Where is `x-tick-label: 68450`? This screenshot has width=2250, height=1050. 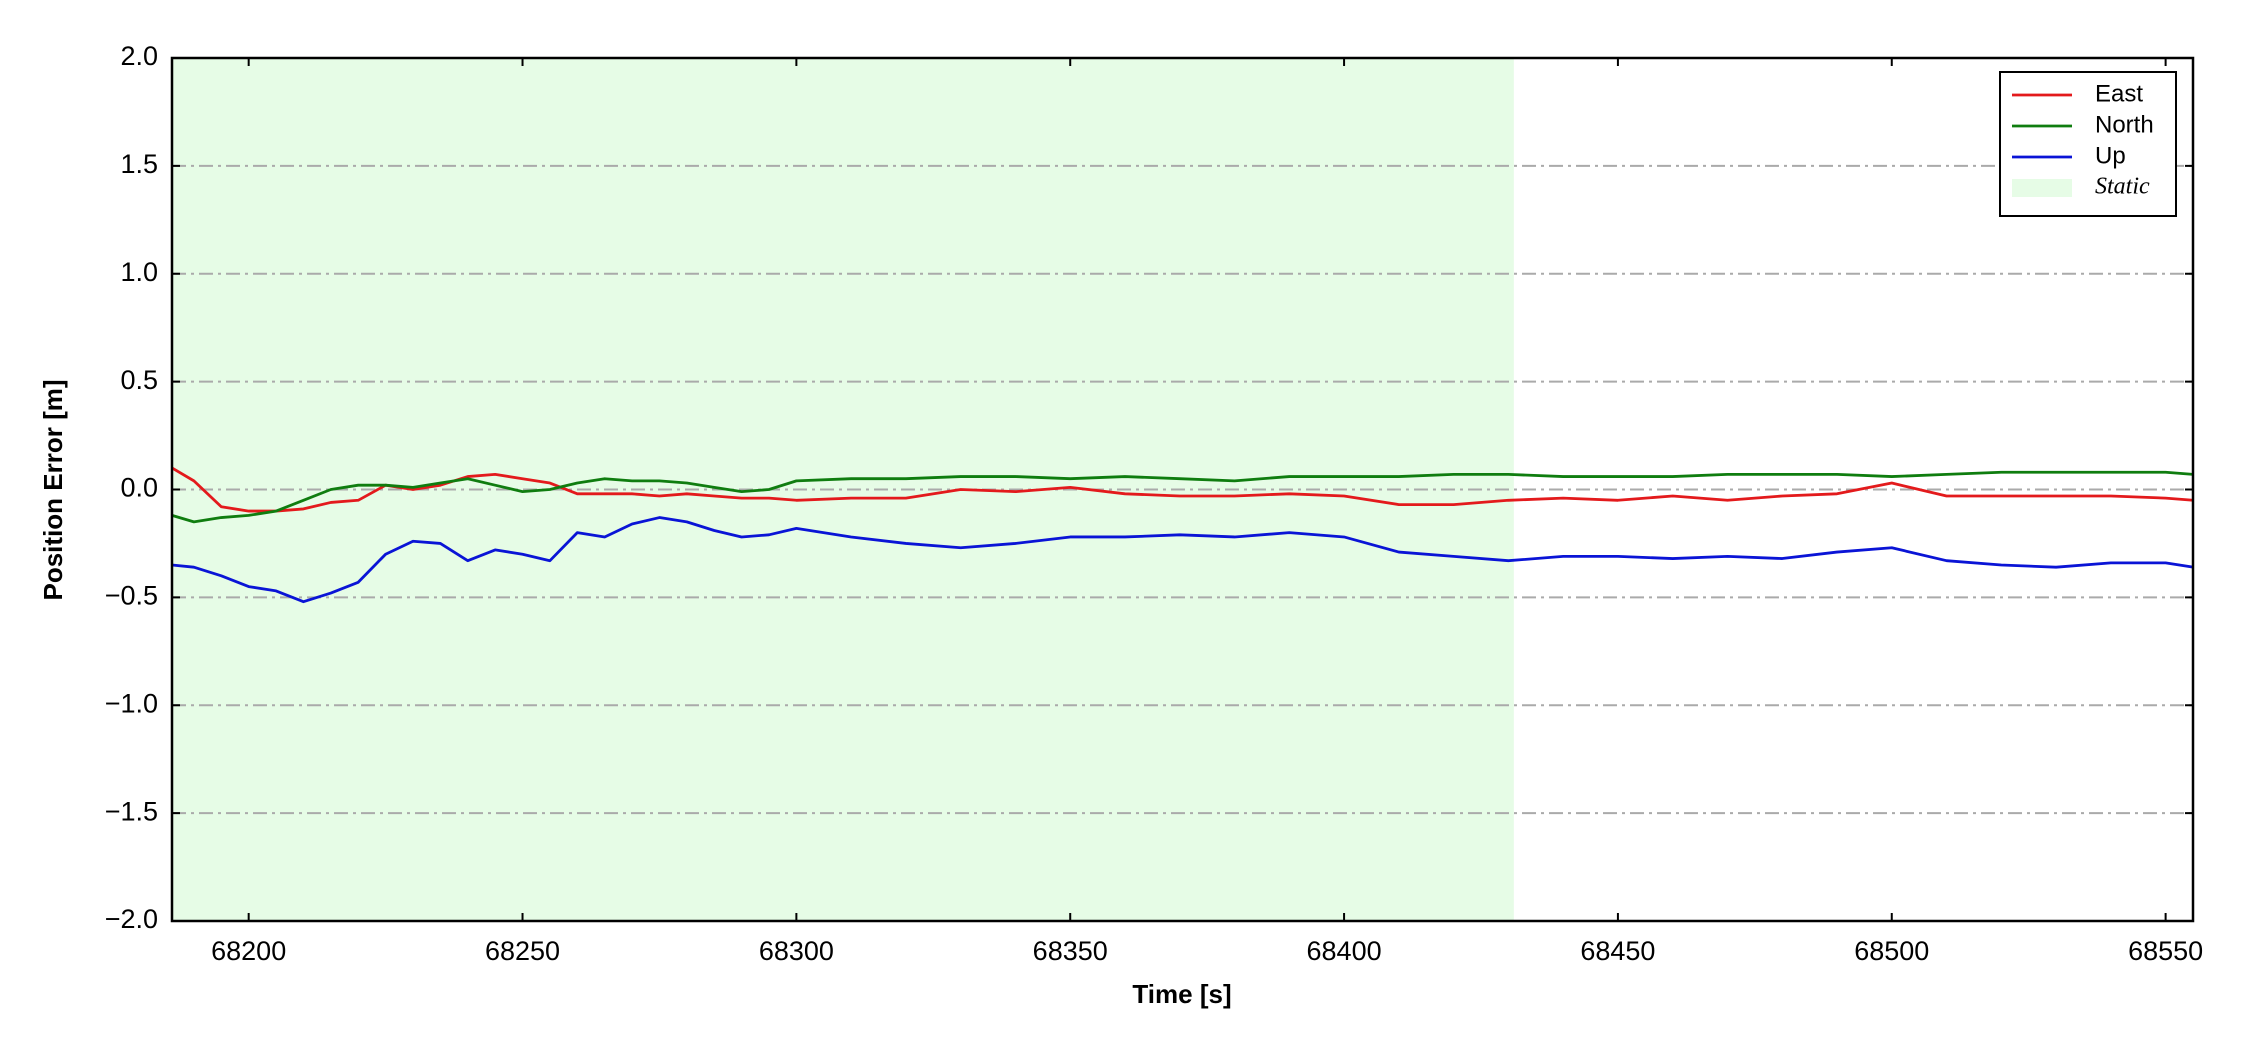
x-tick-label: 68450 is located at coordinates (1617, 951).